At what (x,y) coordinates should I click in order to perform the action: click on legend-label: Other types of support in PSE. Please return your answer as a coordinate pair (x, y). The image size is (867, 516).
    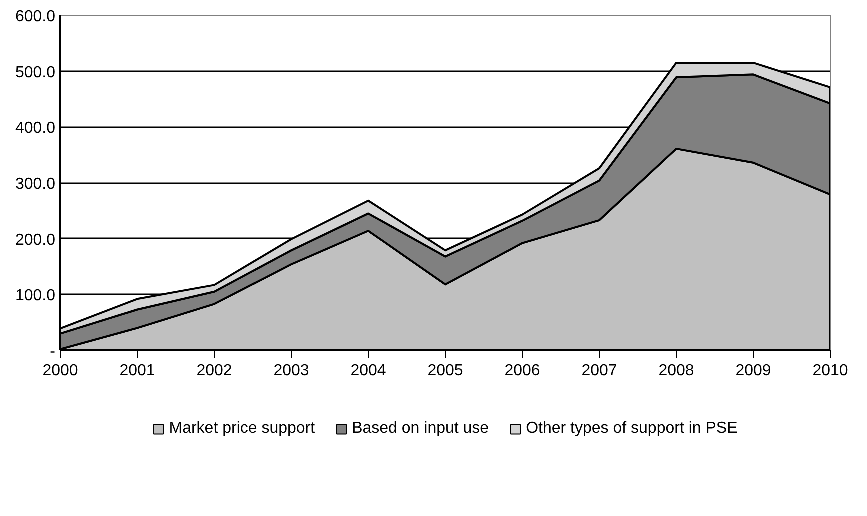
    Looking at the image, I should click on (632, 429).